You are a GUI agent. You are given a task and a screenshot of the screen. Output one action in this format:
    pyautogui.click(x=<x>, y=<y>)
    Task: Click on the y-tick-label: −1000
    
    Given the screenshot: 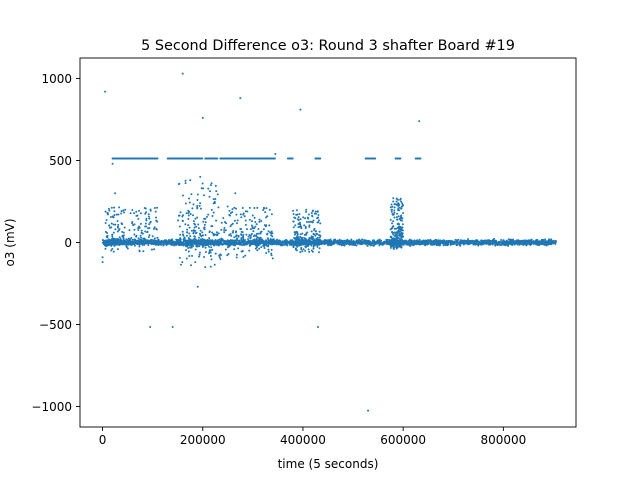 What is the action you would take?
    pyautogui.click(x=51, y=407)
    